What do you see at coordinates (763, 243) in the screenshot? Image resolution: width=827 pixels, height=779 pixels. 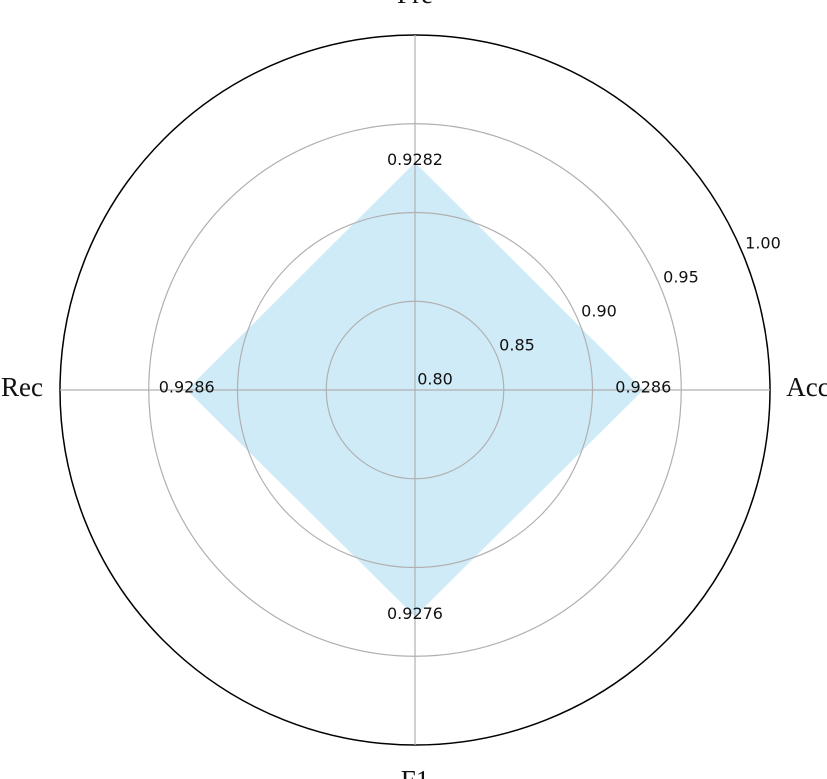 I see `r-tick-label: 1.00` at bounding box center [763, 243].